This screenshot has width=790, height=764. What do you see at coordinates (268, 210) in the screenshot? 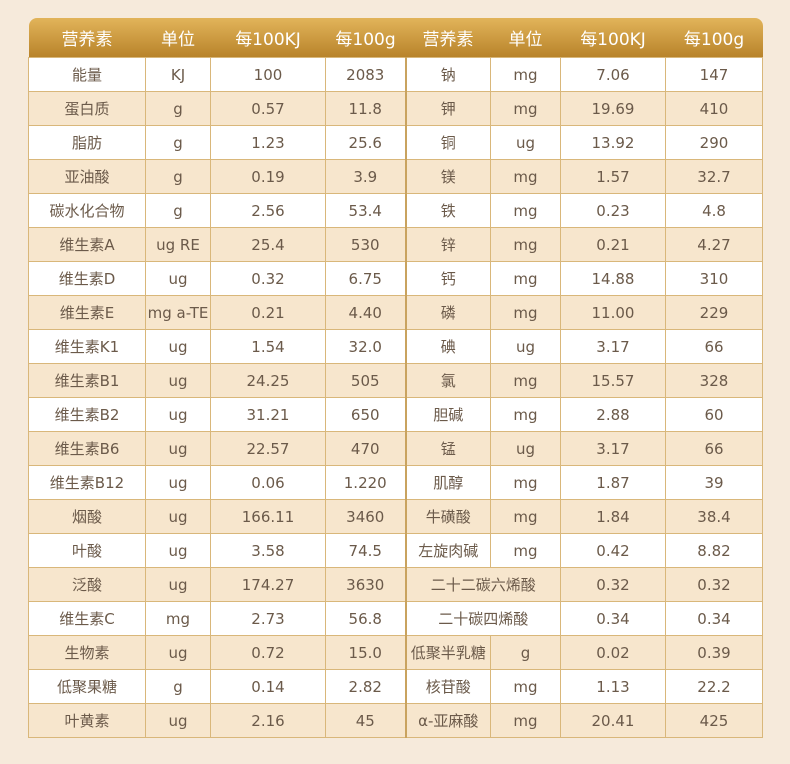
I see `table-cell: 2.56` at bounding box center [268, 210].